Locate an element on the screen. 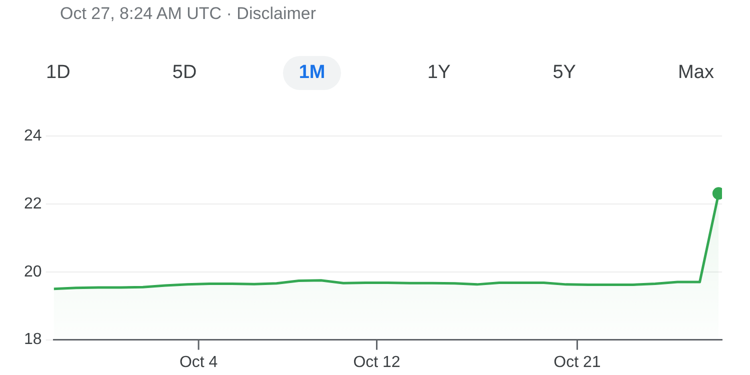 Image resolution: width=750 pixels, height=375 pixels. text: Max is located at coordinates (696, 73).